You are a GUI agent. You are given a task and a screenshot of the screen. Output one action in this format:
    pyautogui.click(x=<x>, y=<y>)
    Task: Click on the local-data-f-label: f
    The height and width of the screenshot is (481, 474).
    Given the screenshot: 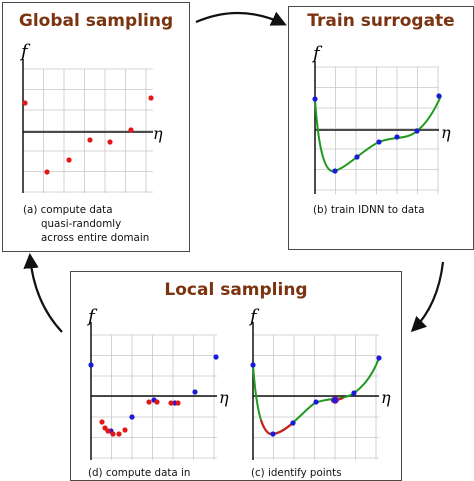 What is the action you would take?
    pyautogui.click(x=92, y=316)
    